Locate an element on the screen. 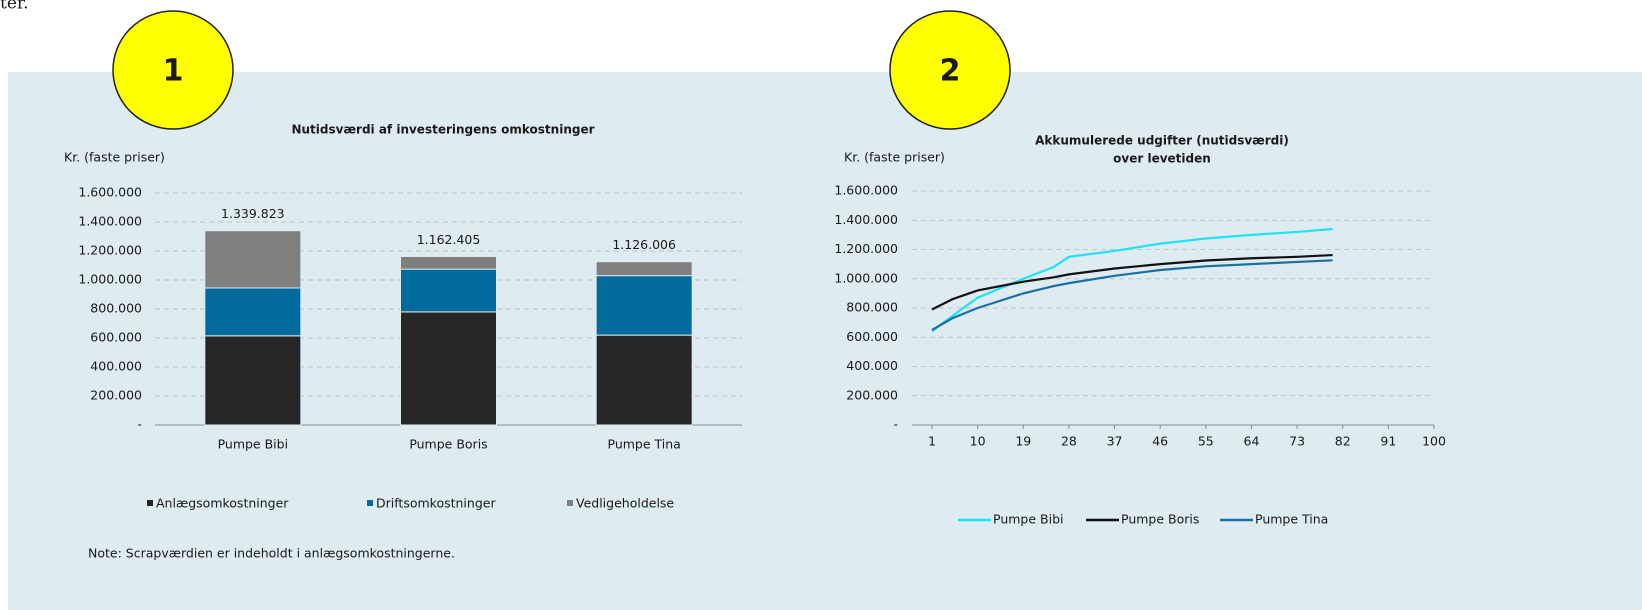  badge-label: 2 is located at coordinates (950, 71).